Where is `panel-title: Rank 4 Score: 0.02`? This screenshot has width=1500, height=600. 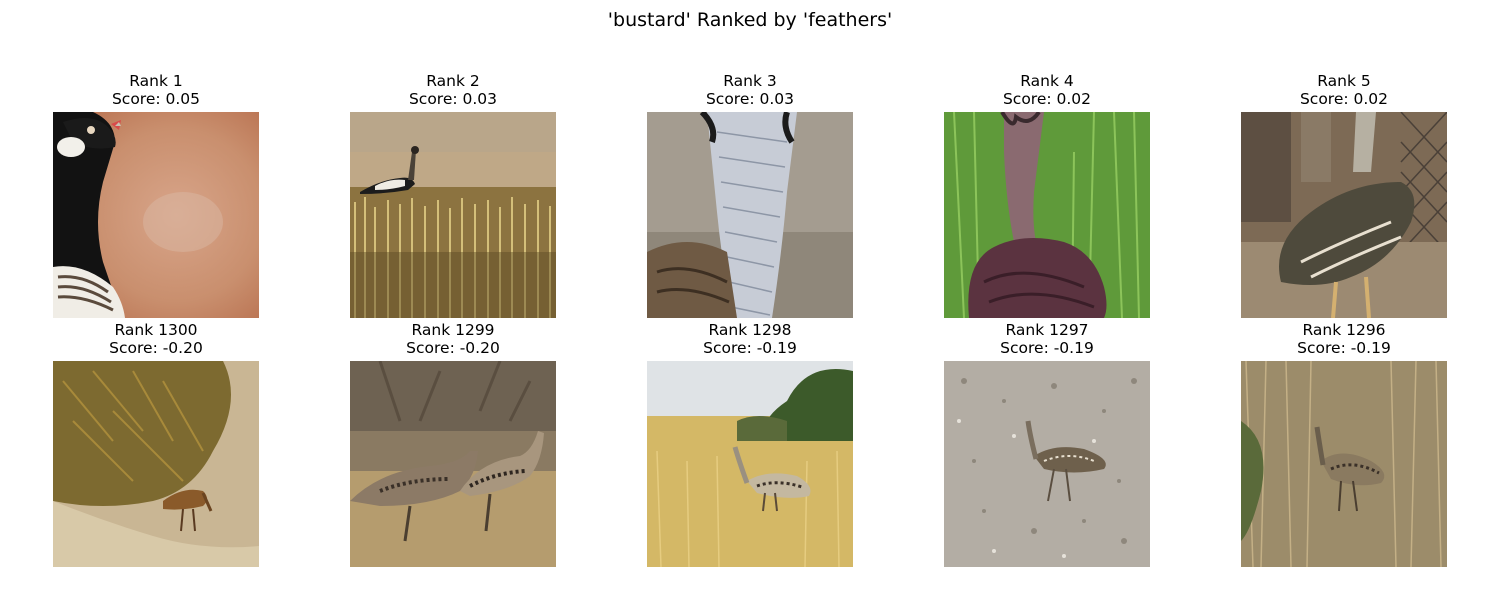 panel-title: Rank 4 Score: 0.02 is located at coordinates (1047, 90).